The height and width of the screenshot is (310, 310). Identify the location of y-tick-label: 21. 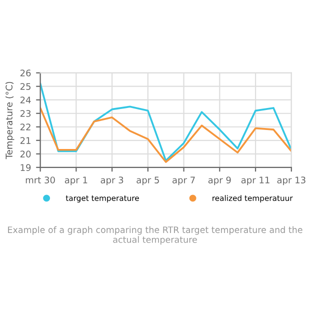
(25, 140).